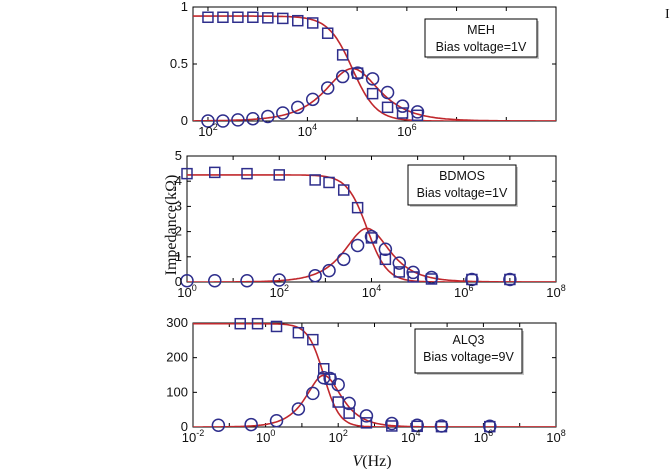  I want to click on x-tick-label: 10⁸, so click(555, 436).